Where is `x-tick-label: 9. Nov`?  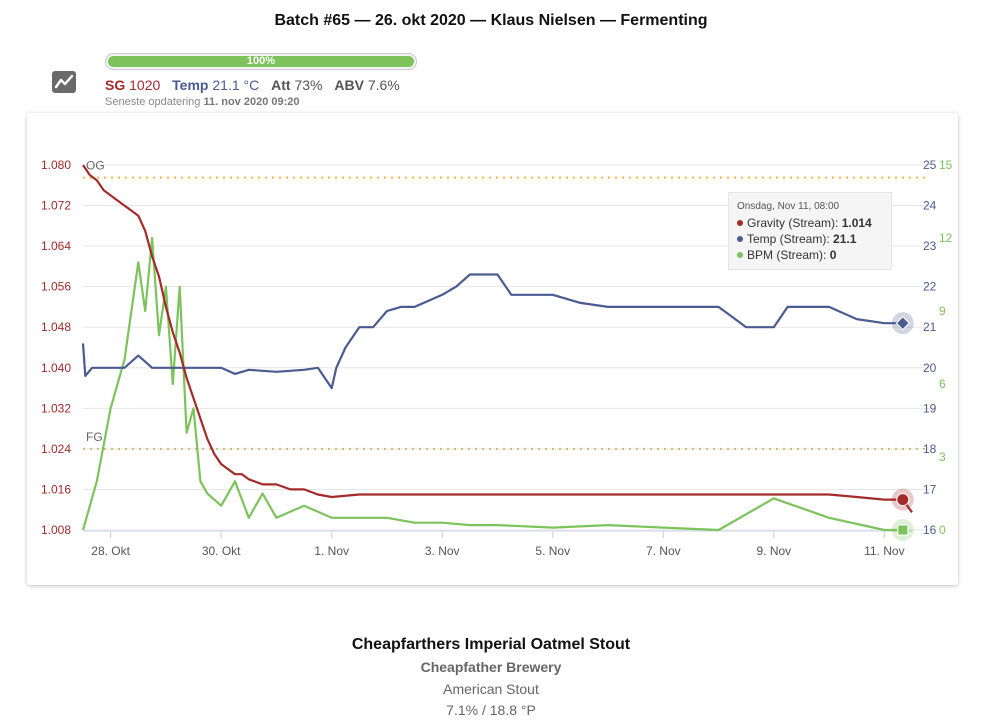 x-tick-label: 9. Nov is located at coordinates (773, 551).